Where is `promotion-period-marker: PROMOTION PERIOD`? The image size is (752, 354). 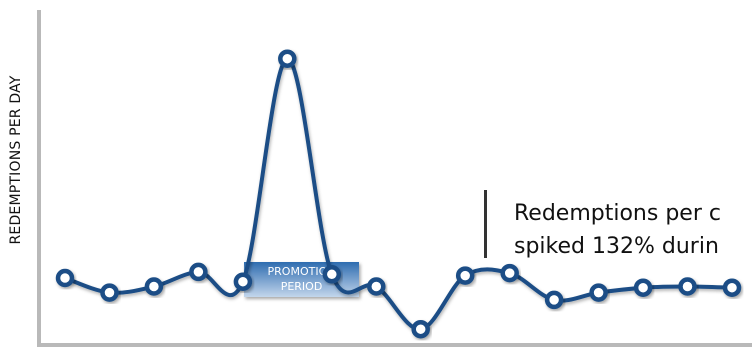 promotion-period-marker: PROMOTION PERIOD is located at coordinates (301, 279).